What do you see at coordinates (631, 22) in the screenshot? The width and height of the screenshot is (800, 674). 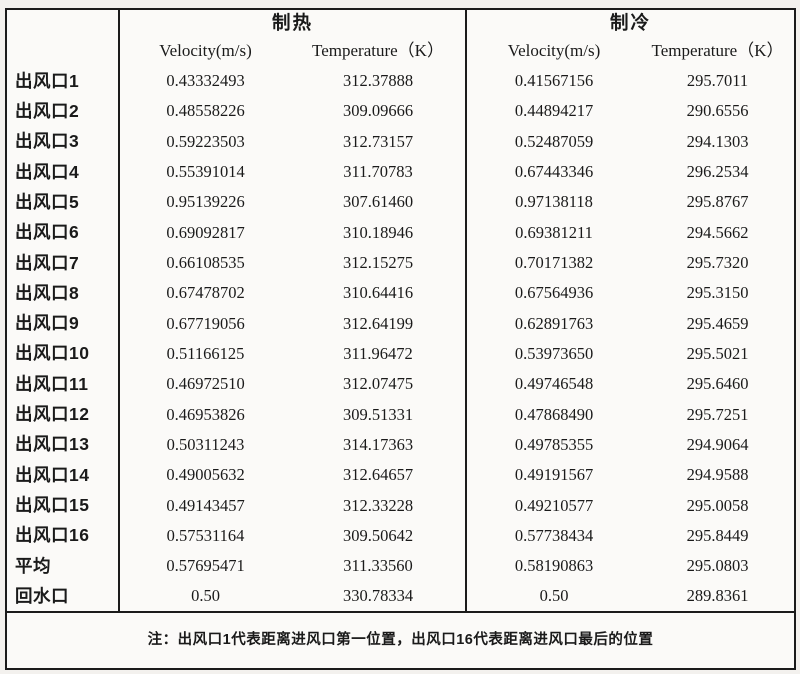 I see `section-header-cooling: 制冷` at bounding box center [631, 22].